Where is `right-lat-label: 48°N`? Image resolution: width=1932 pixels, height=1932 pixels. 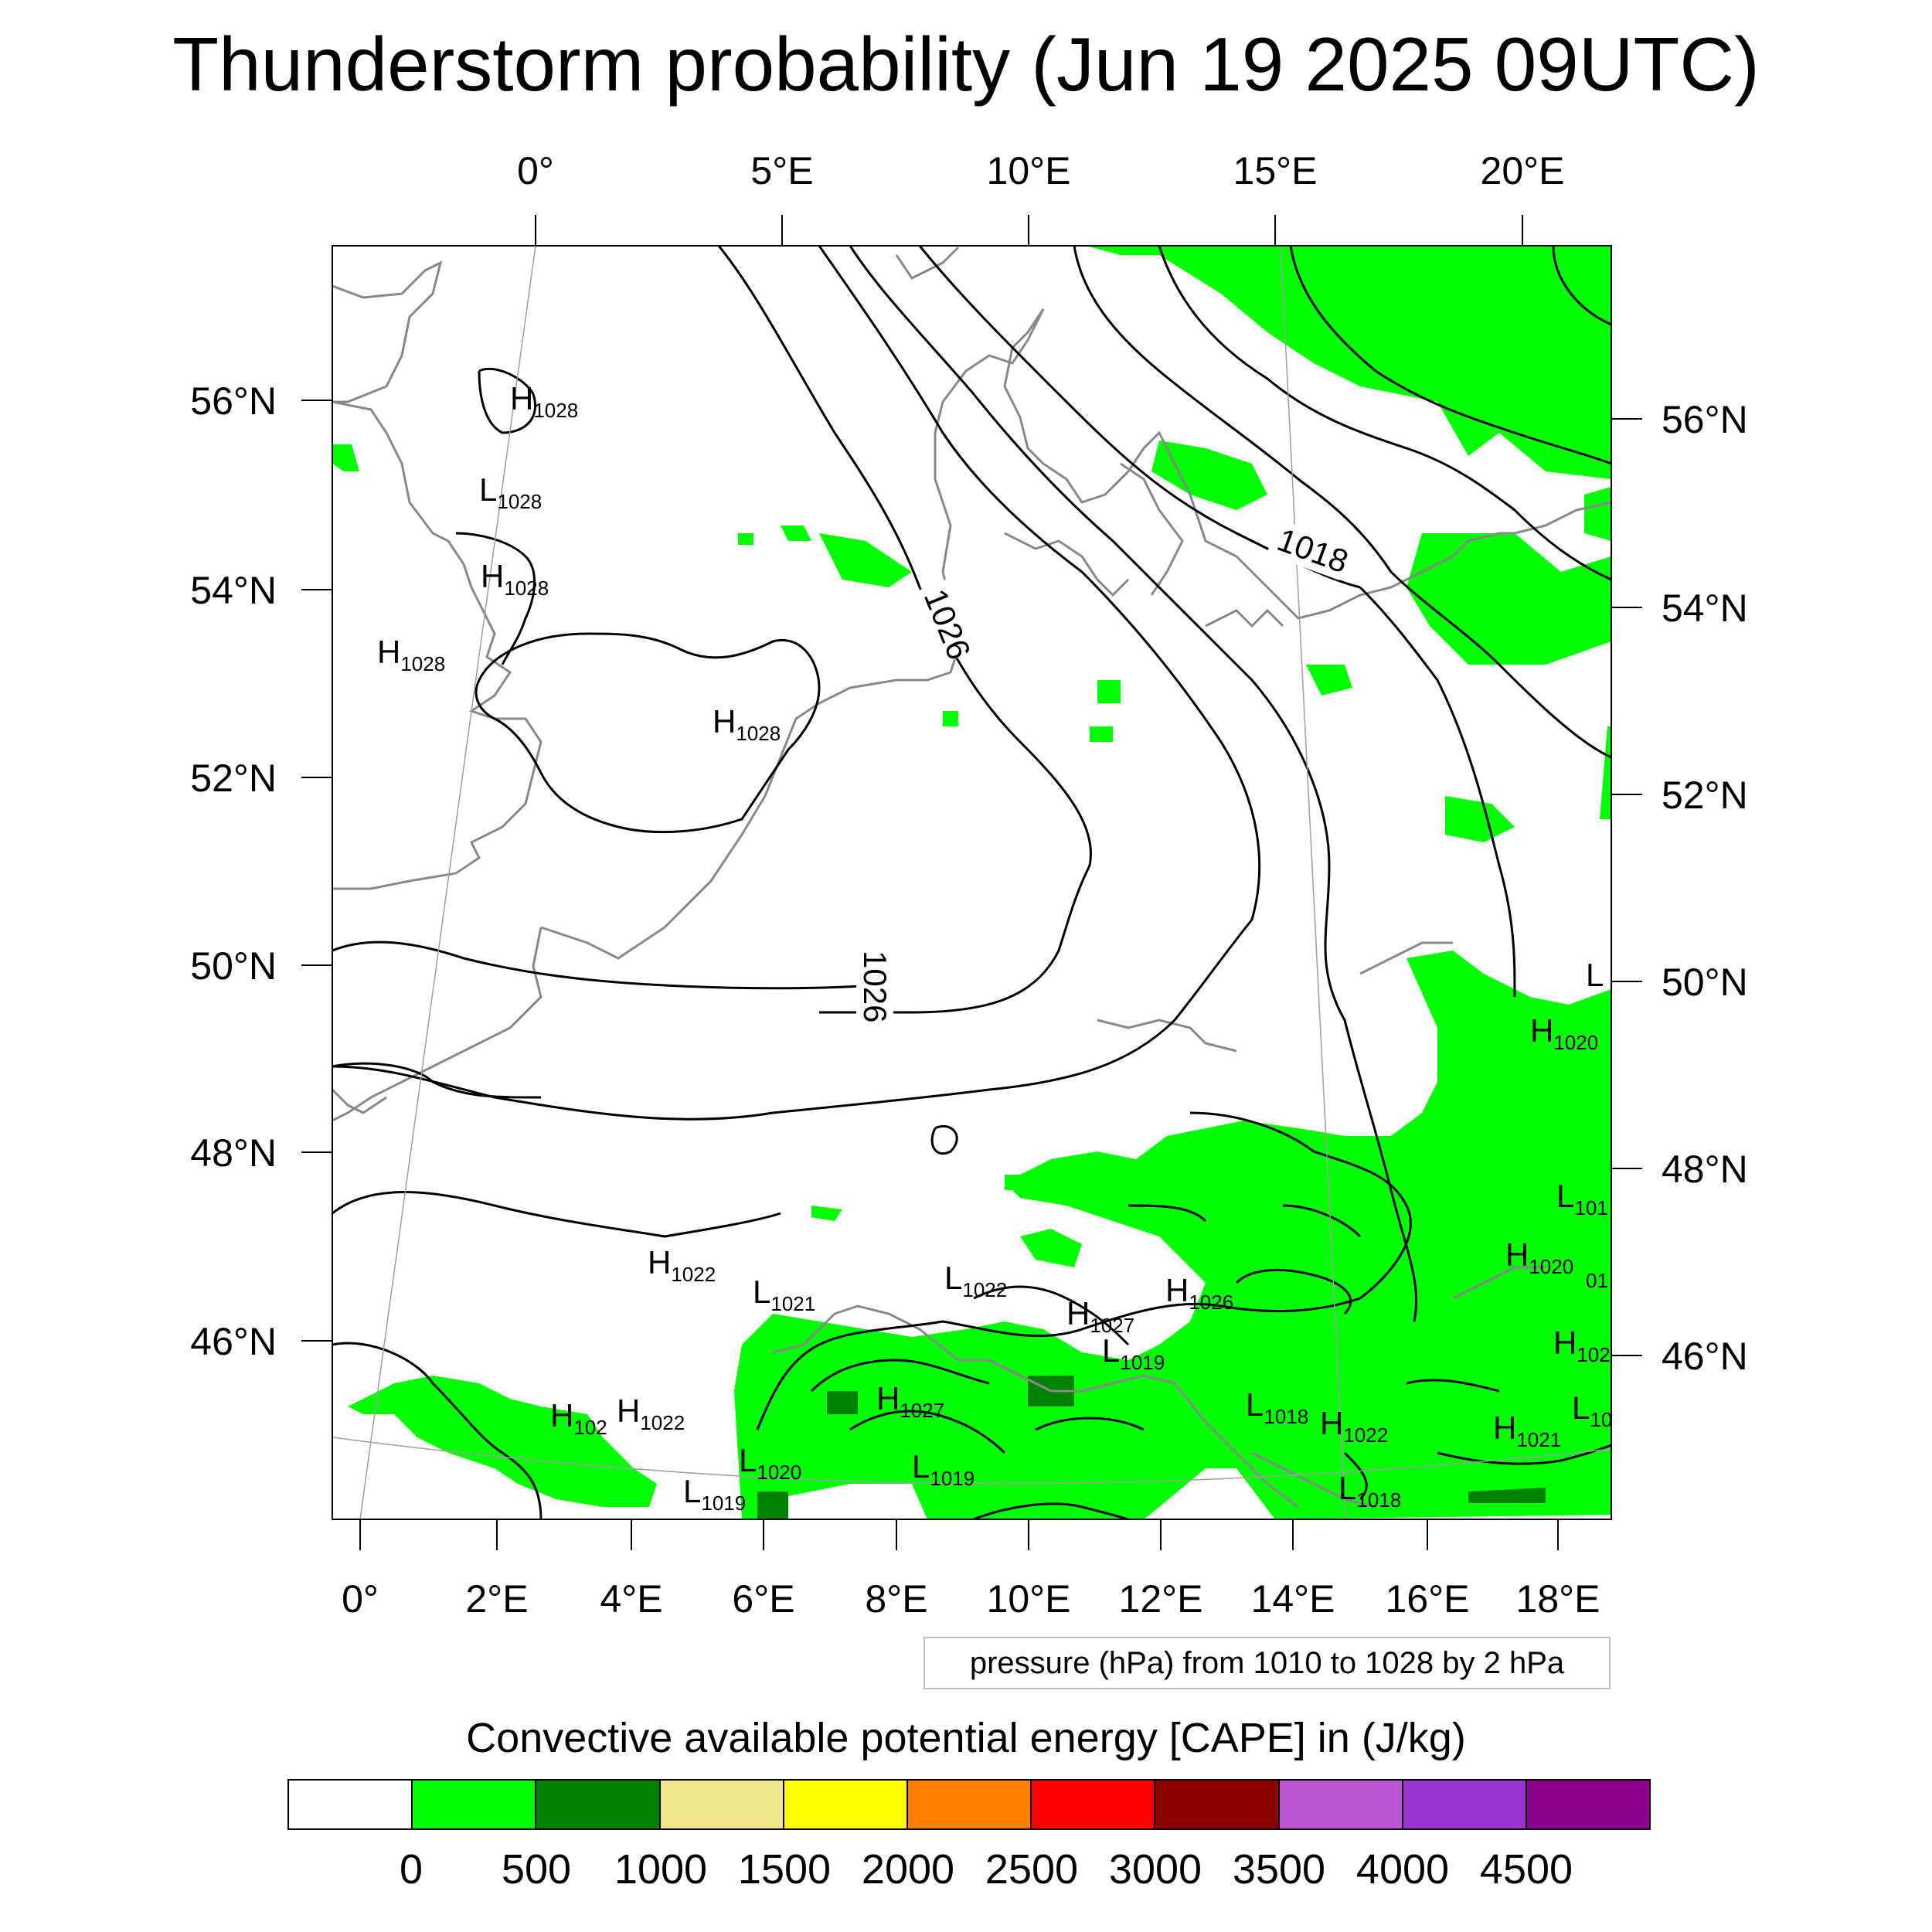
right-lat-label: 48°N is located at coordinates (1705, 1170).